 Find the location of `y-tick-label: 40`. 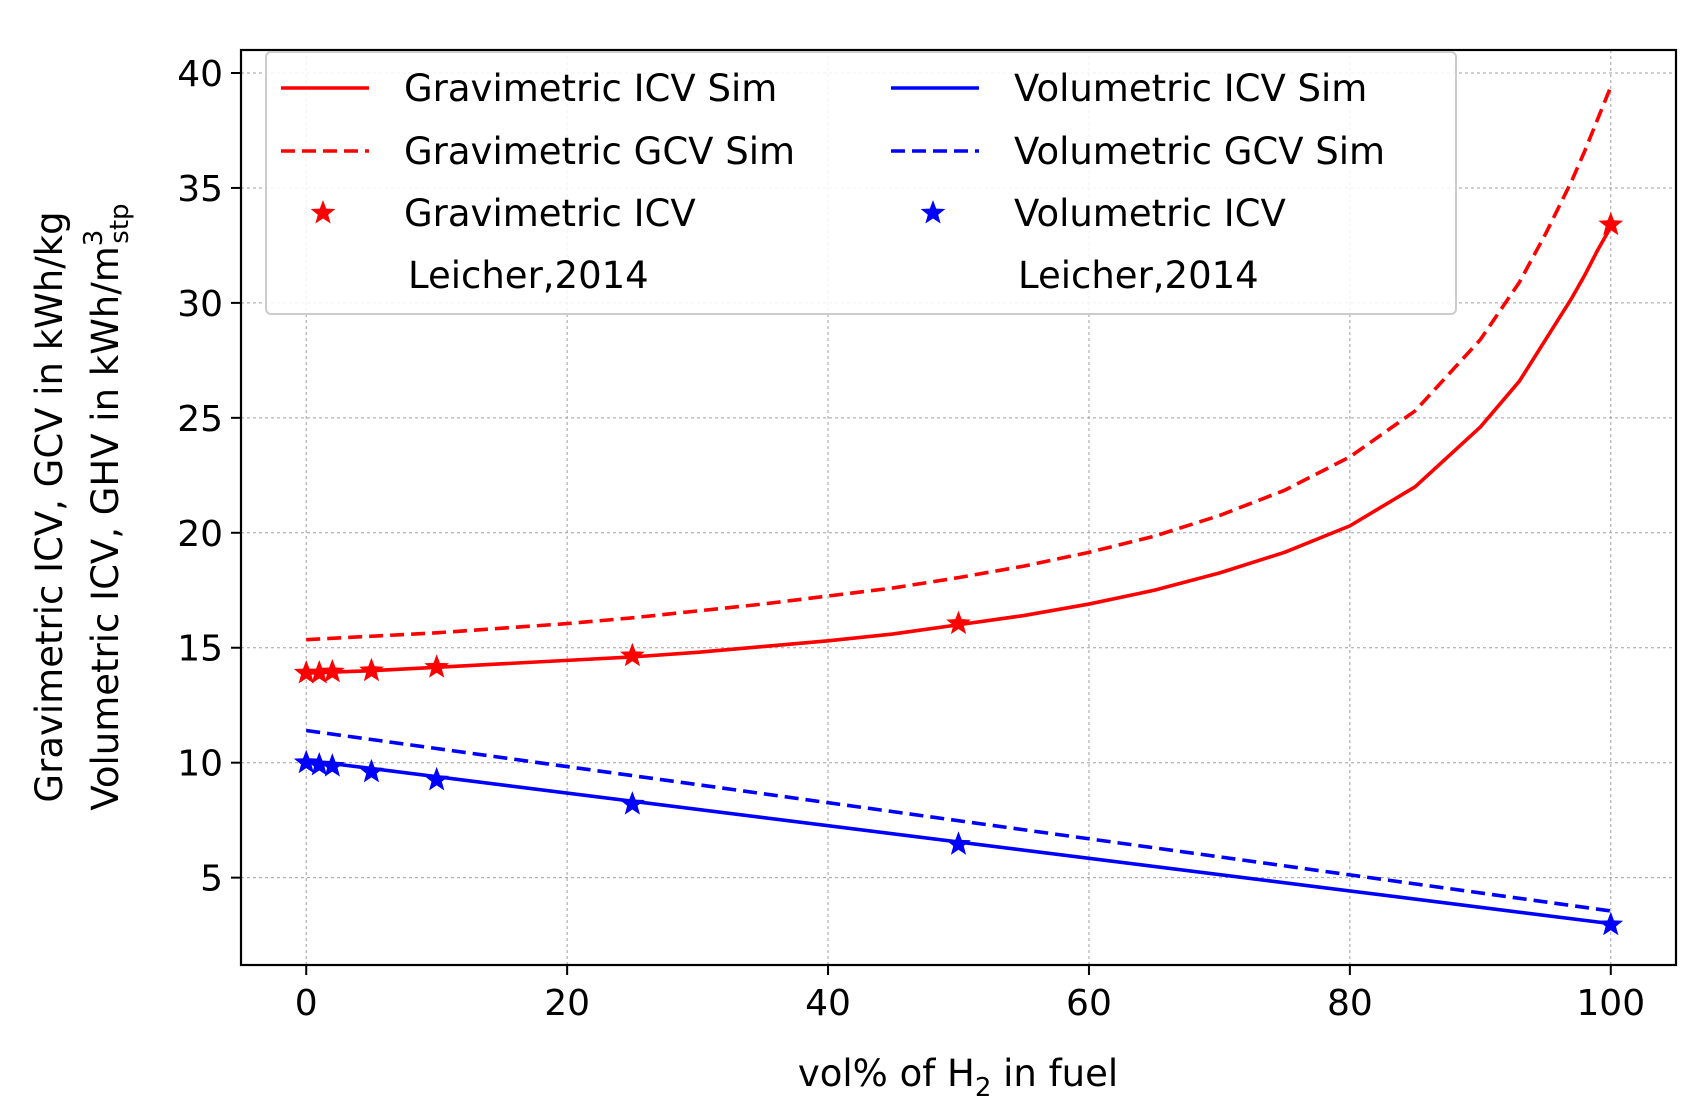

y-tick-label: 40 is located at coordinates (200, 74).